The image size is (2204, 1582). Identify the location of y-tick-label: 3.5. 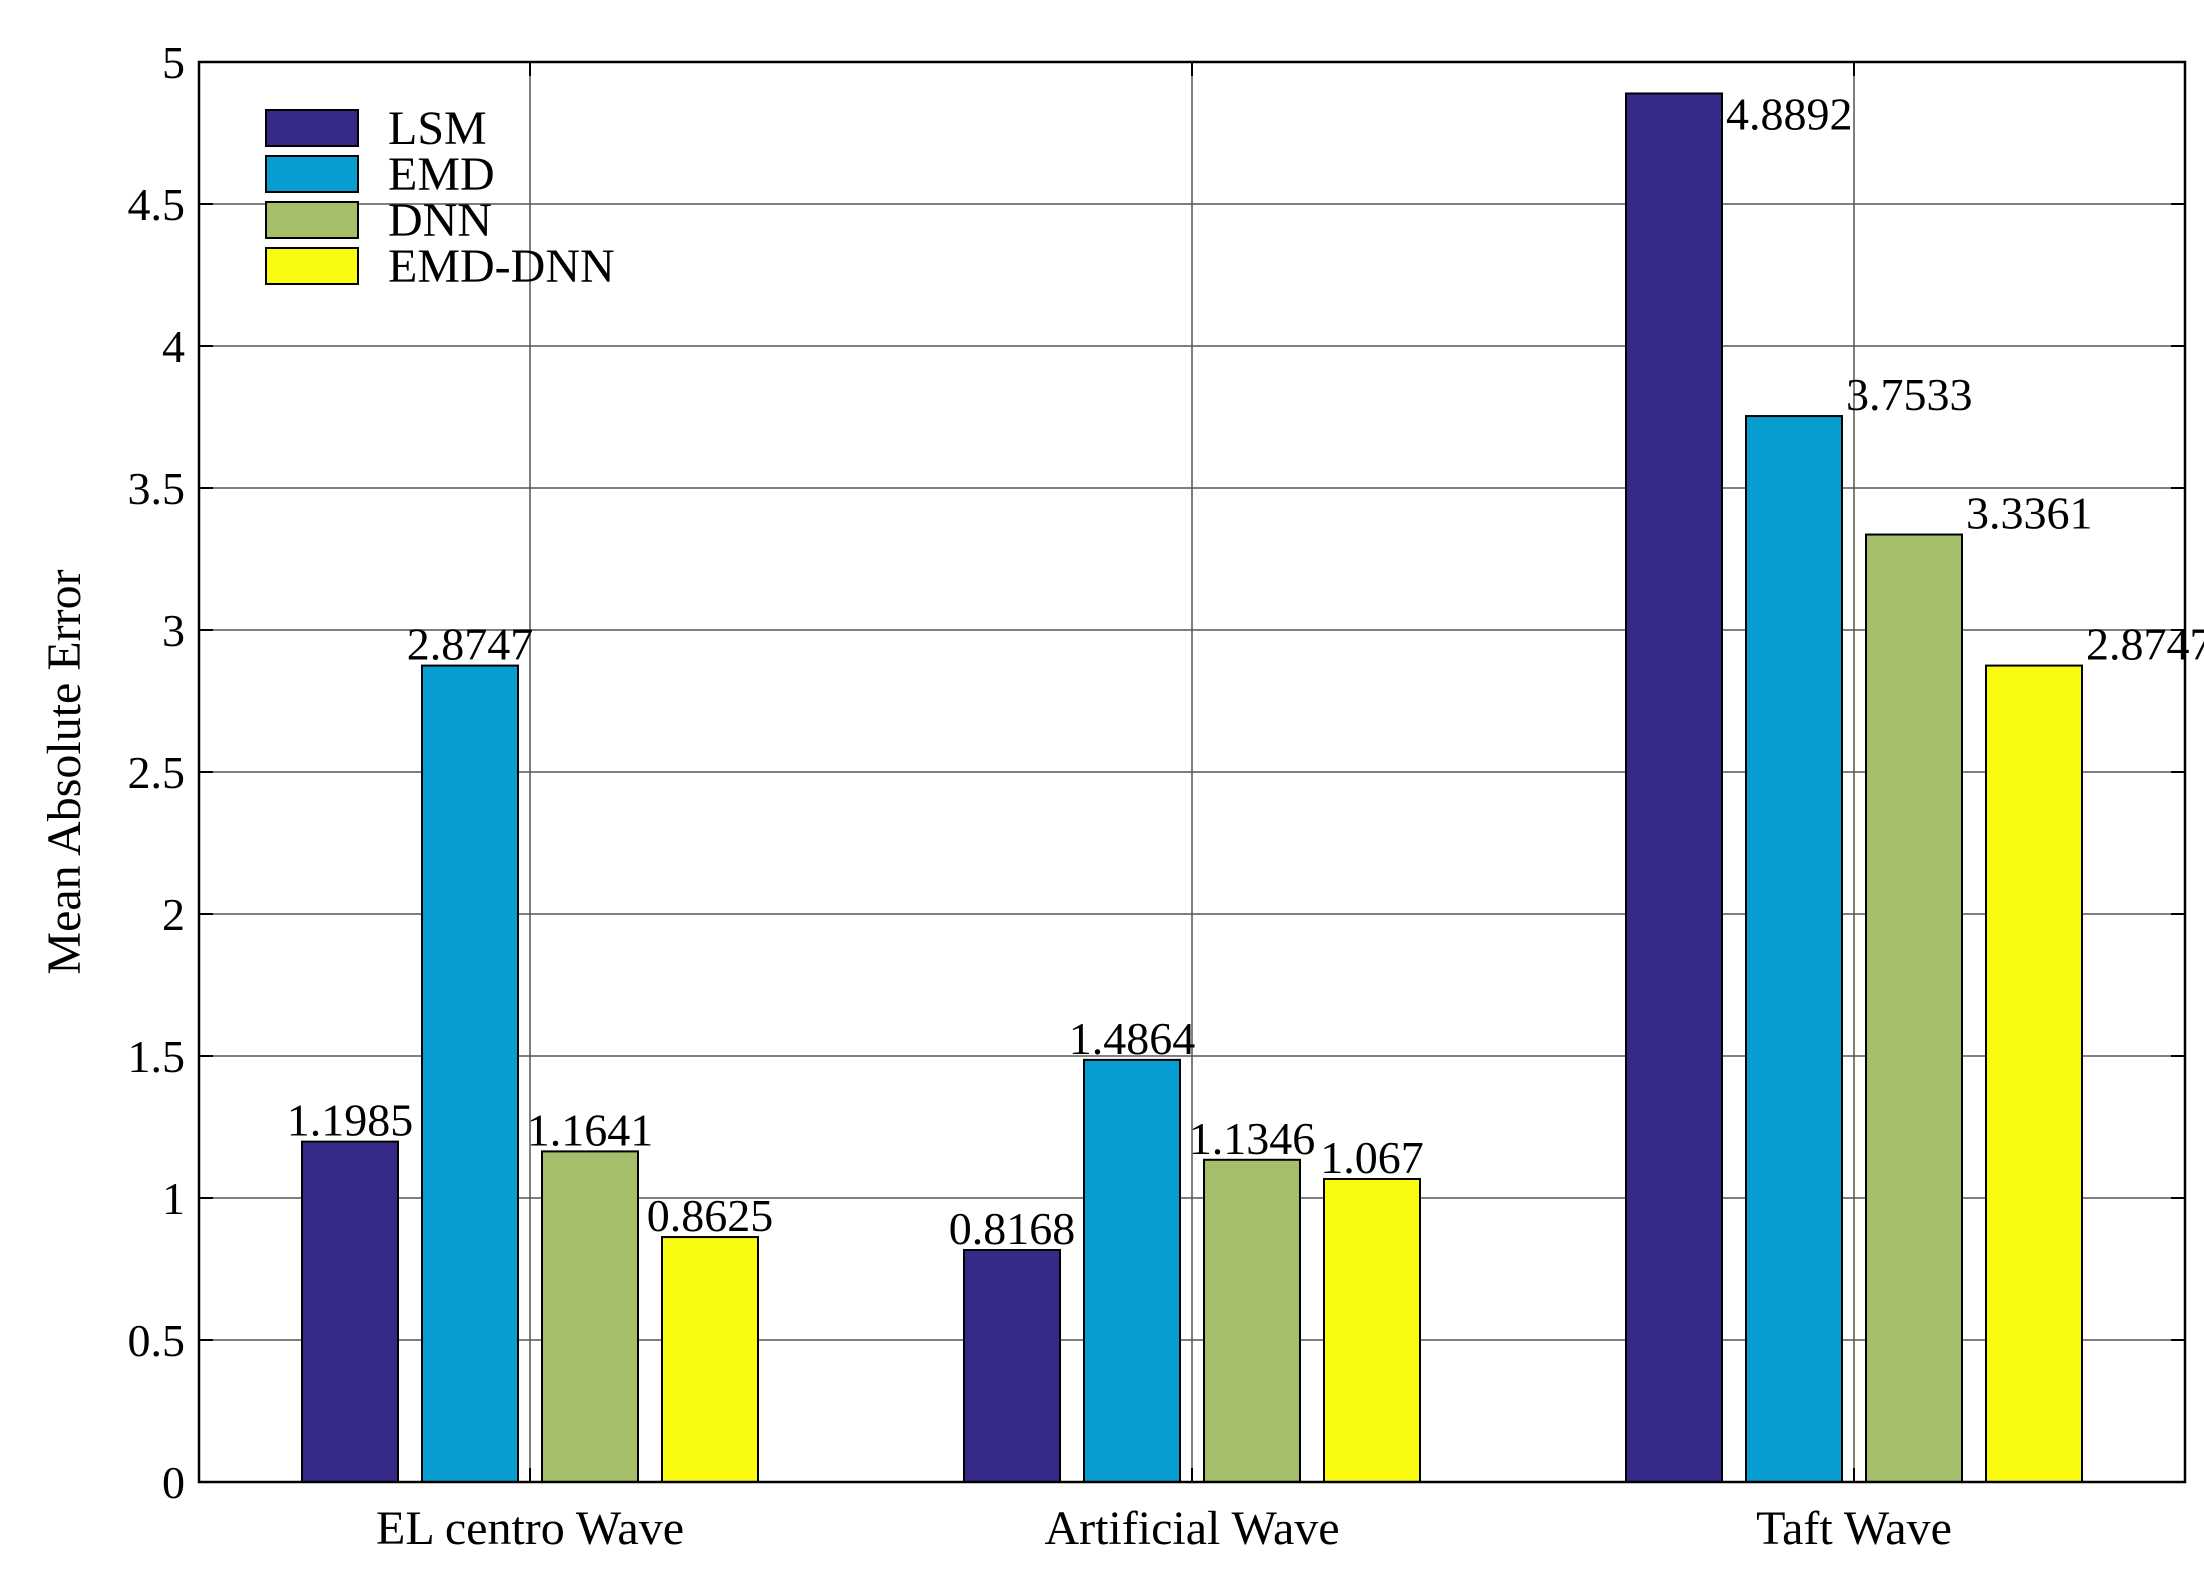
(157, 488).